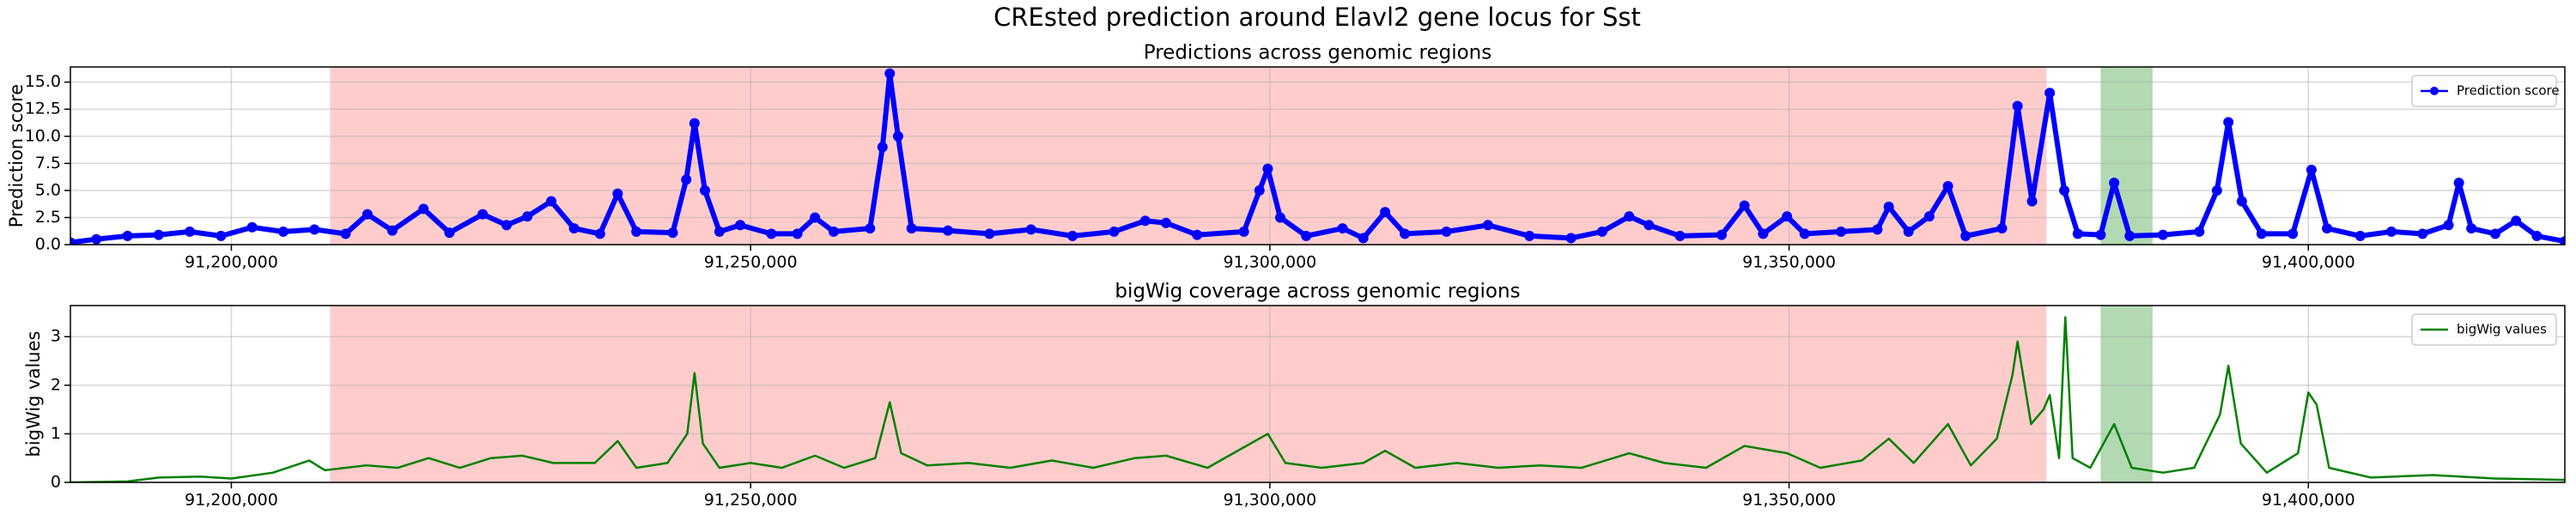 The height and width of the screenshot is (515, 2576). Describe the element at coordinates (56, 384) in the screenshot. I see `y-tick-label: 2` at that location.